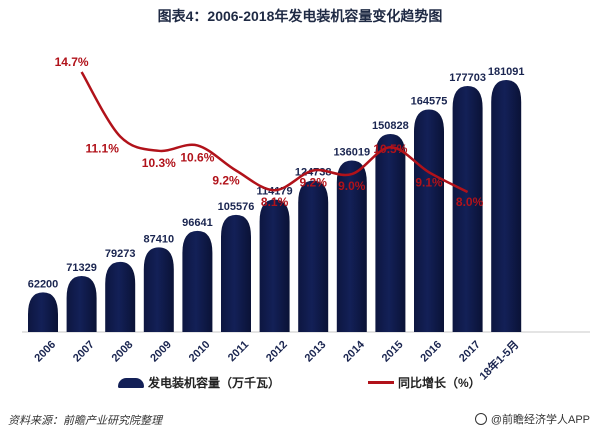  I want to click on x-tick-label-2008: 2008, so click(123, 352).